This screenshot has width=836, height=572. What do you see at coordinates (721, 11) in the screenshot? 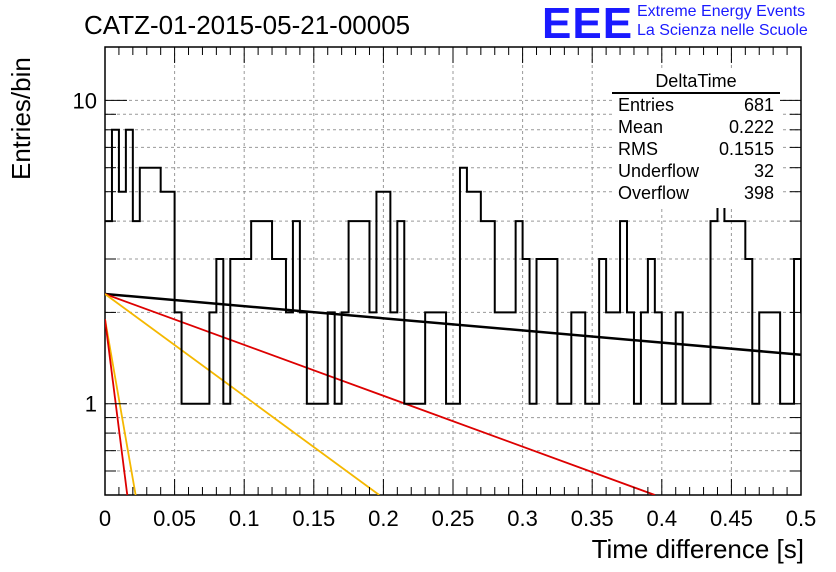
I see `logo-line-1: Extreme Energy Events` at bounding box center [721, 11].